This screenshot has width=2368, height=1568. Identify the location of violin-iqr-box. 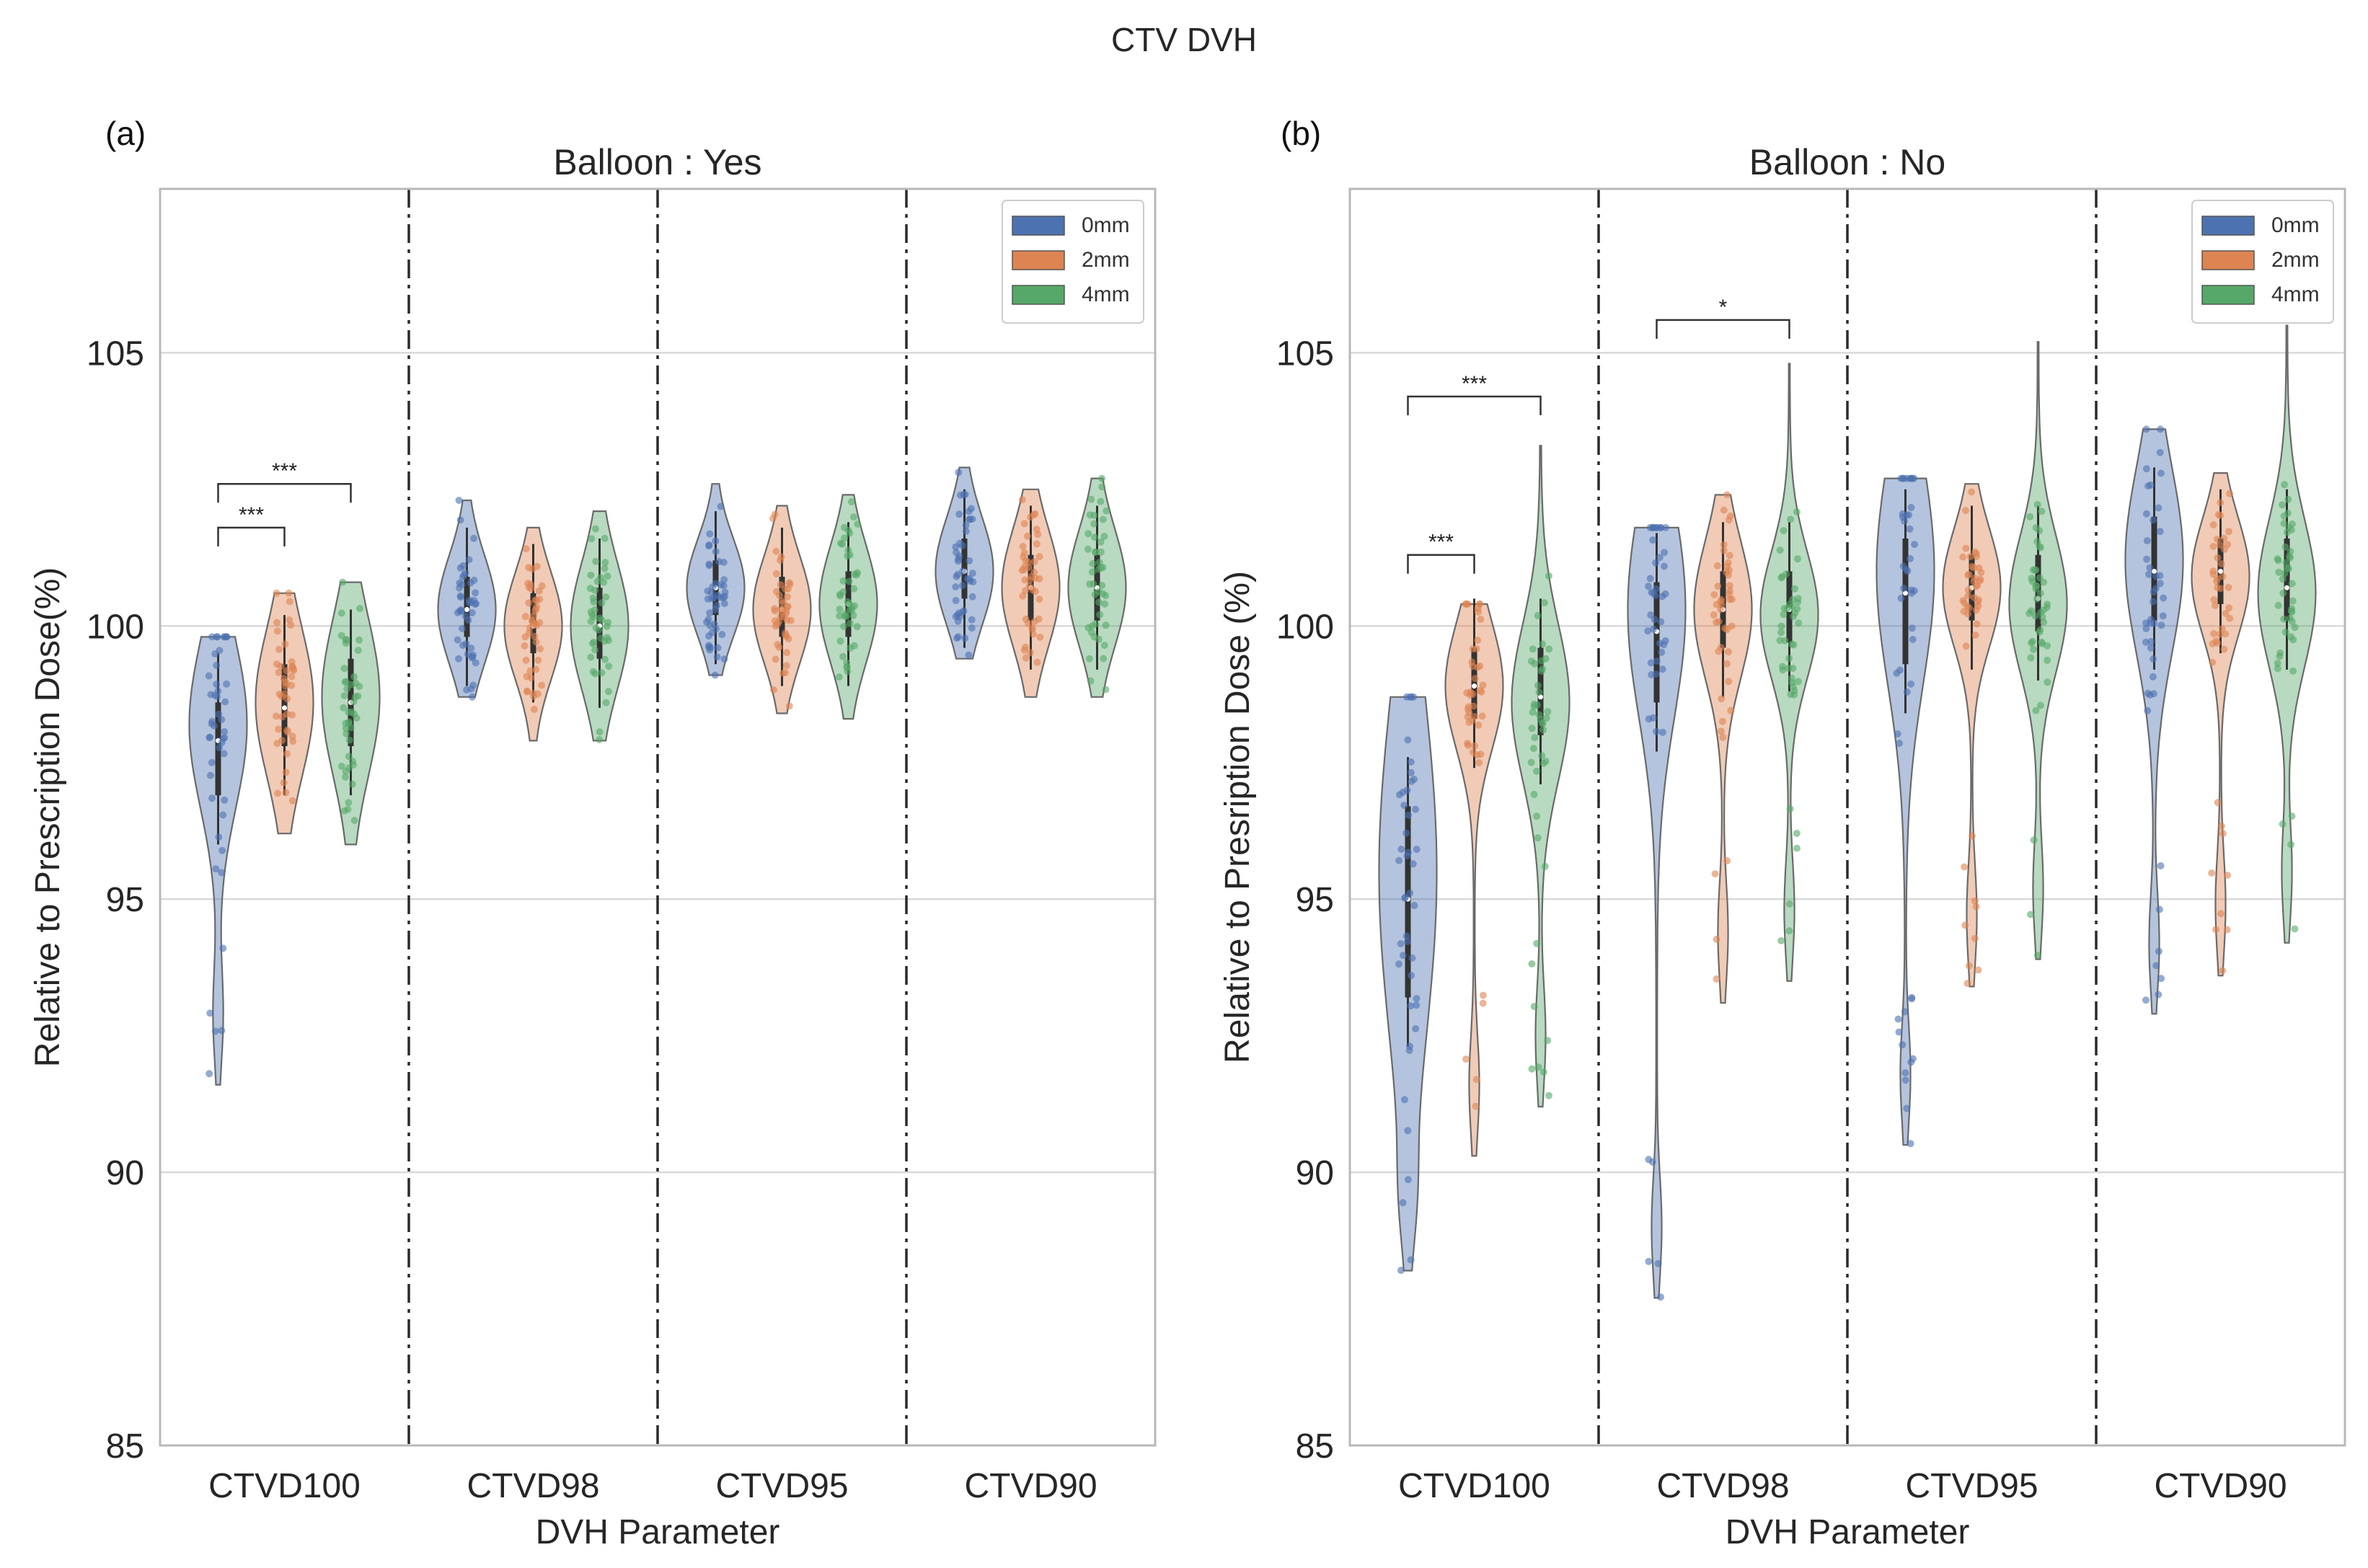
(1905, 602).